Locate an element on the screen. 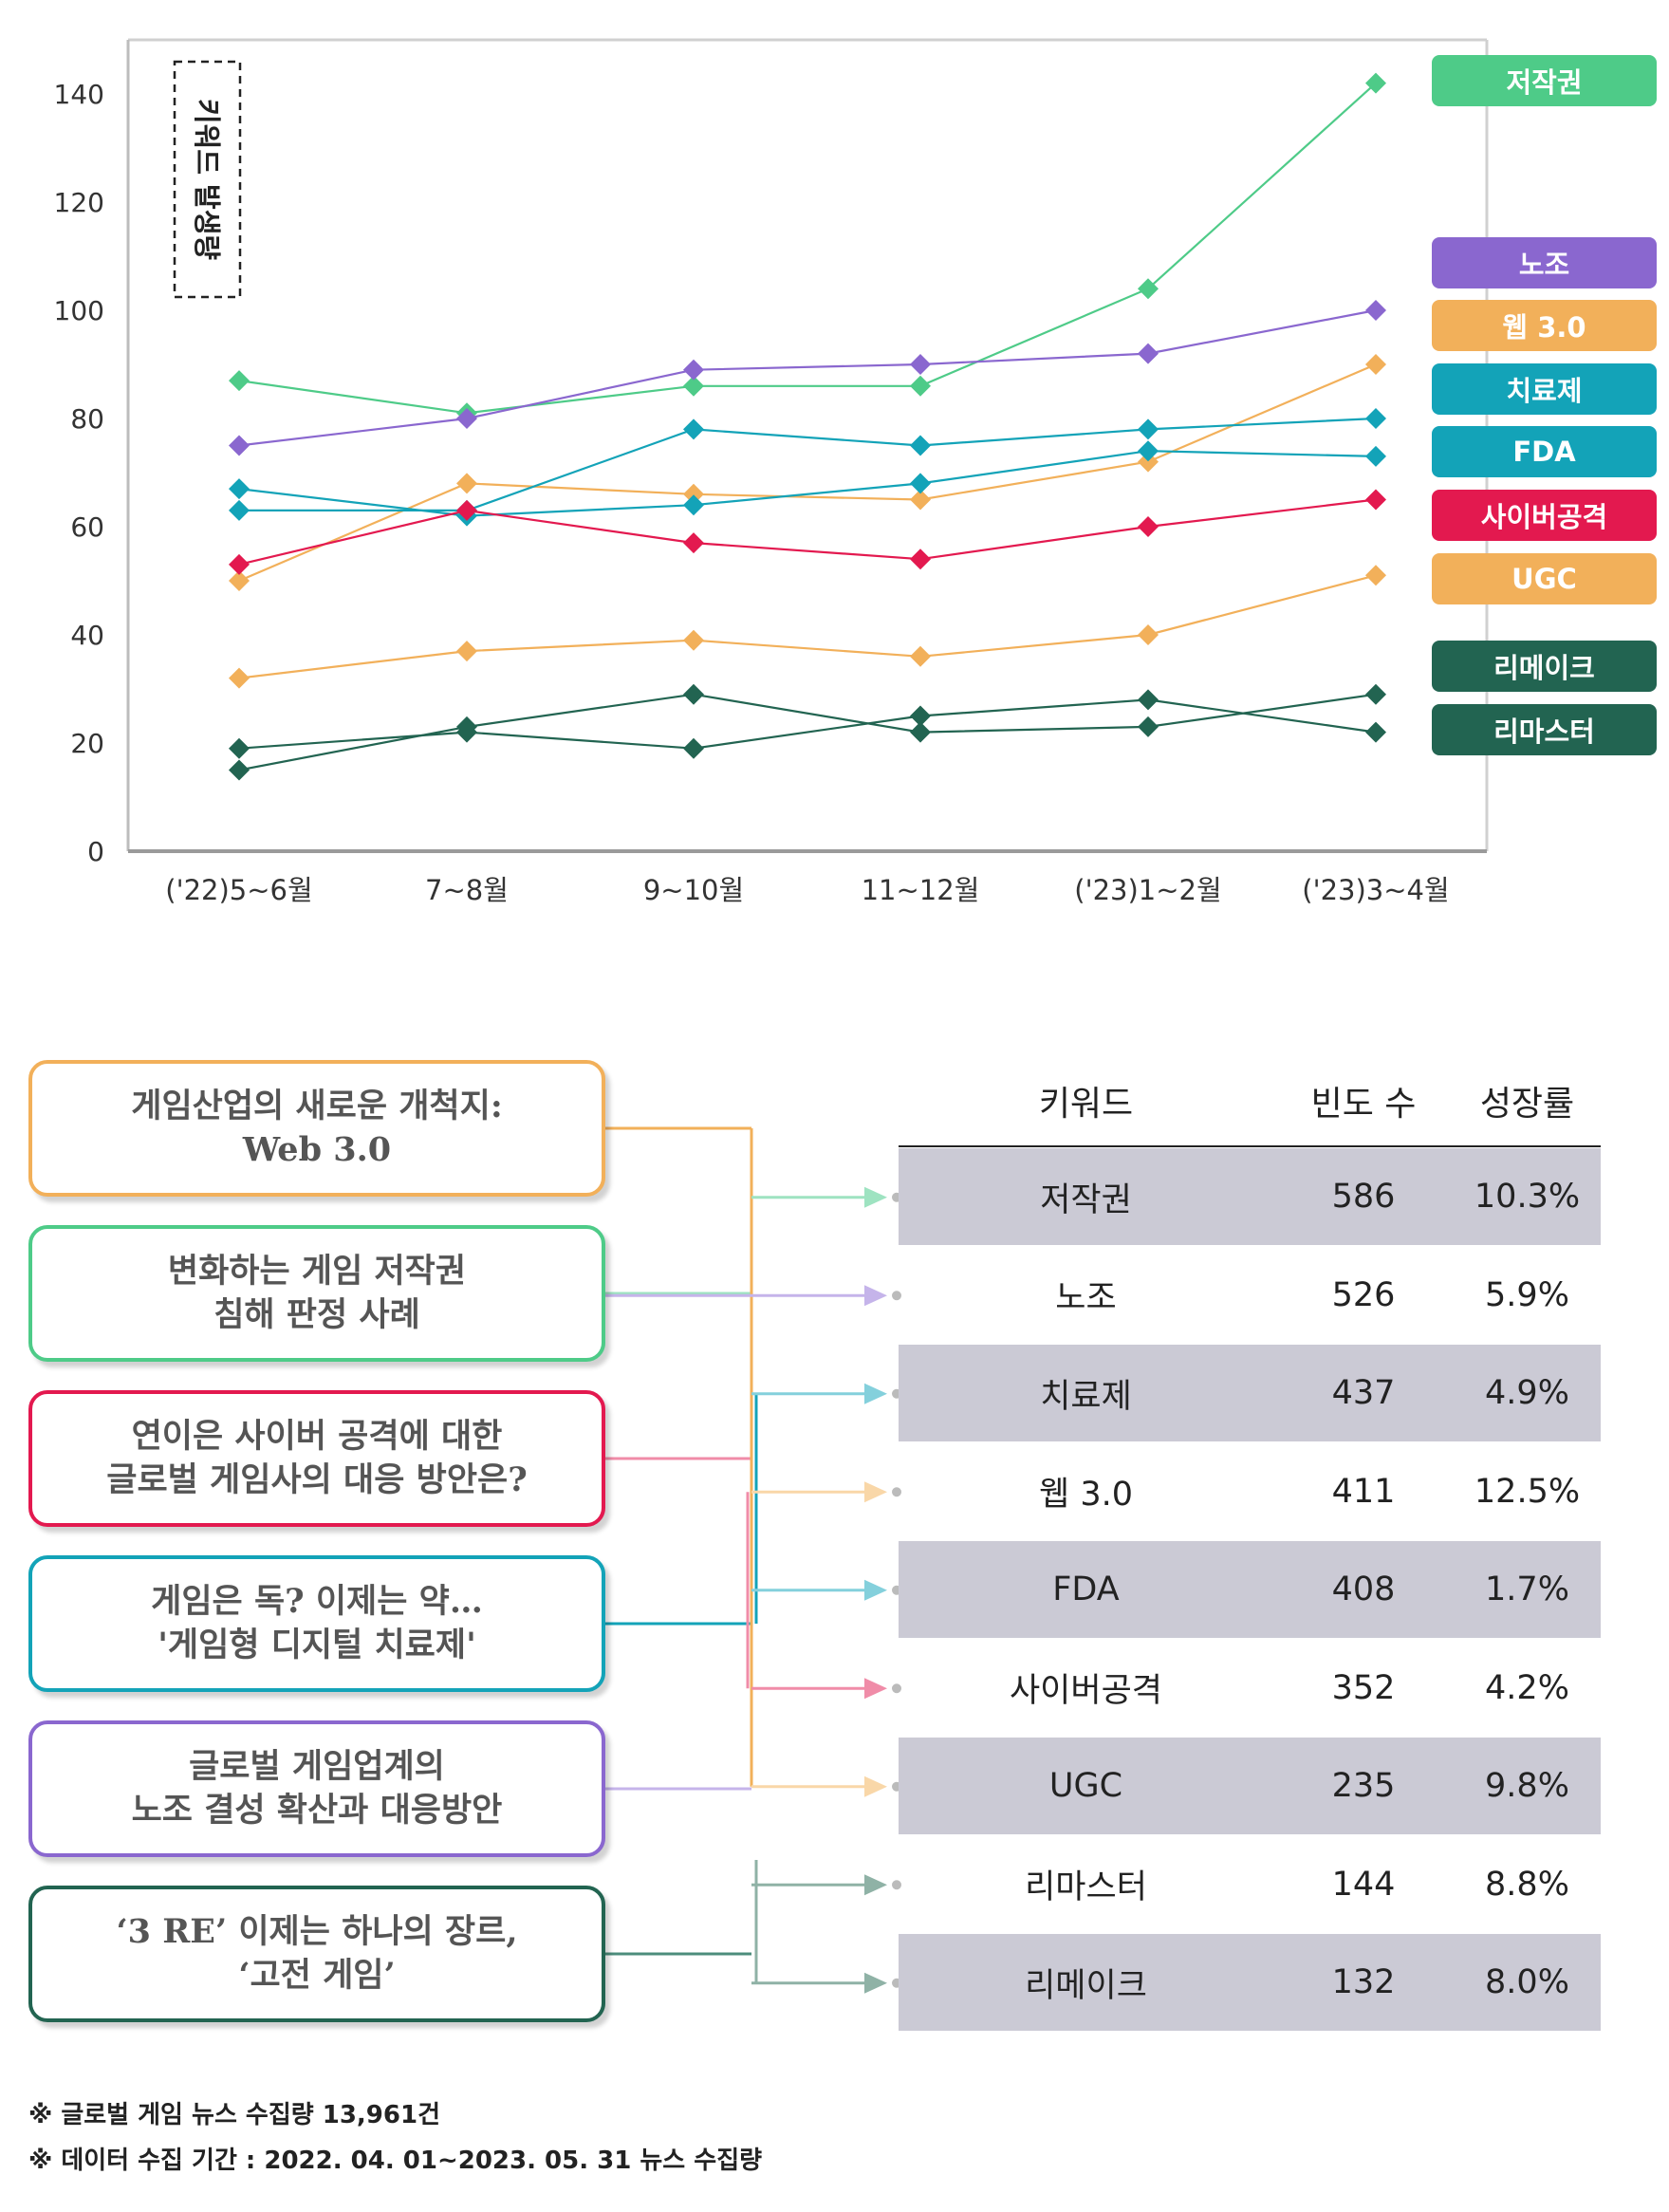 The image size is (1669, 2212). footnote-total: ※ 글로벌 게임 뉴스 수집량 13,961건 is located at coordinates (234, 2115).